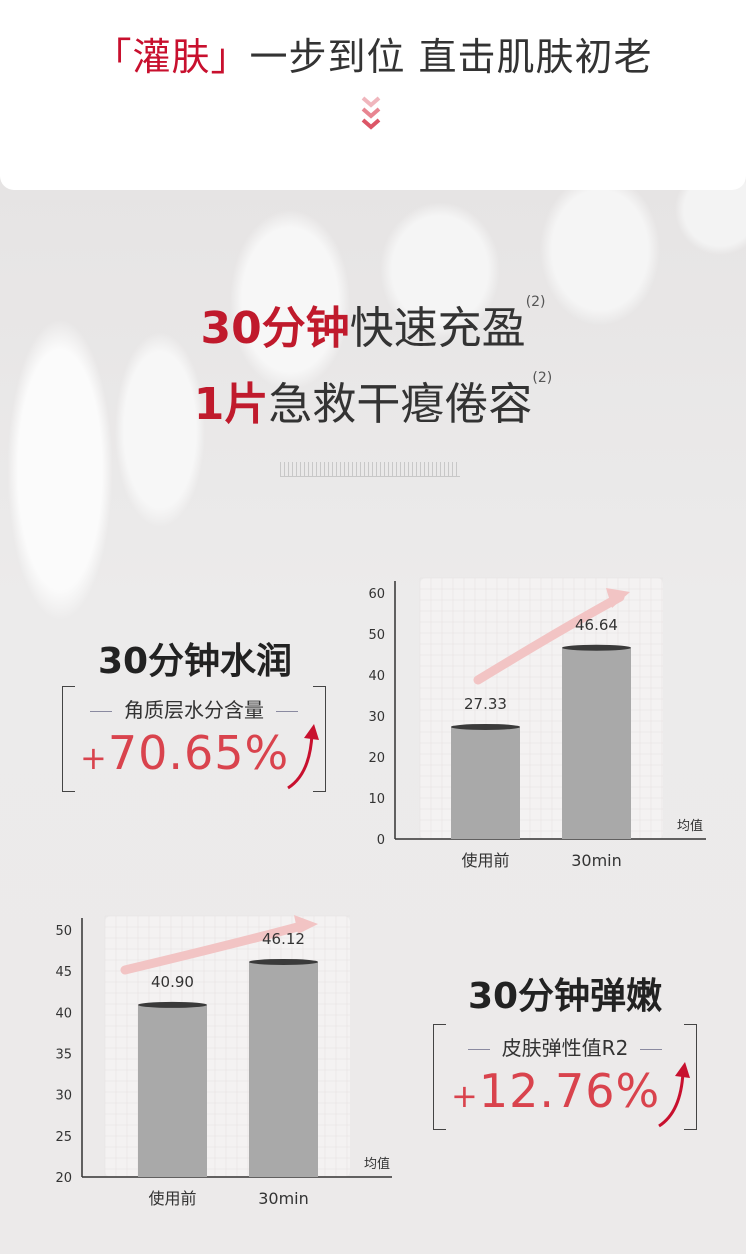  Describe the element at coordinates (373, 57) in the screenshot. I see `header-title: 「灌肤」一步到位 直击肌肤初老` at that location.